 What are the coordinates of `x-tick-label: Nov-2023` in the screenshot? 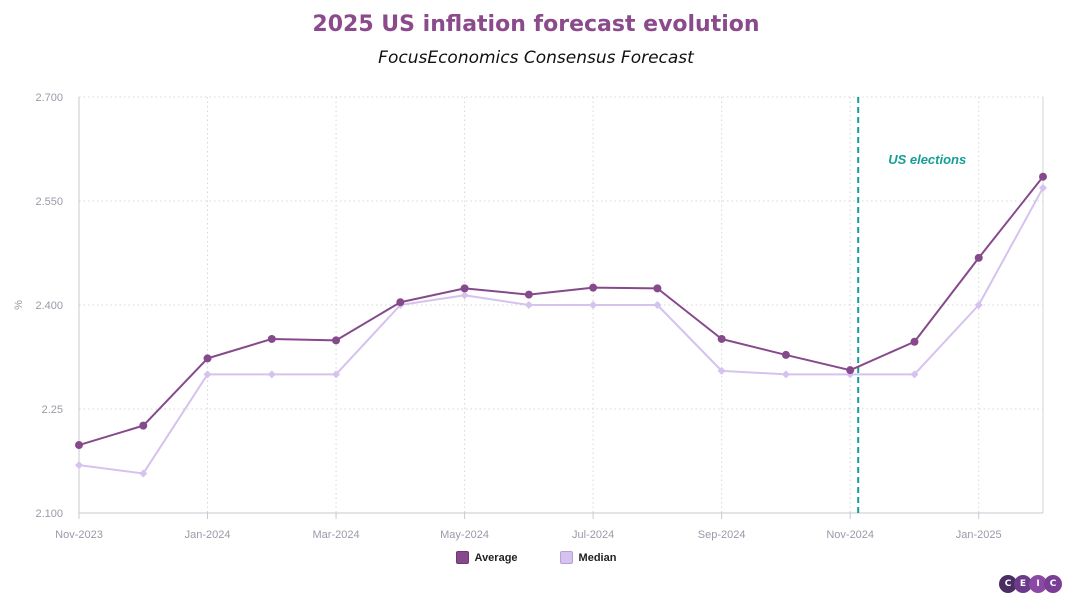 It's located at (79, 535).